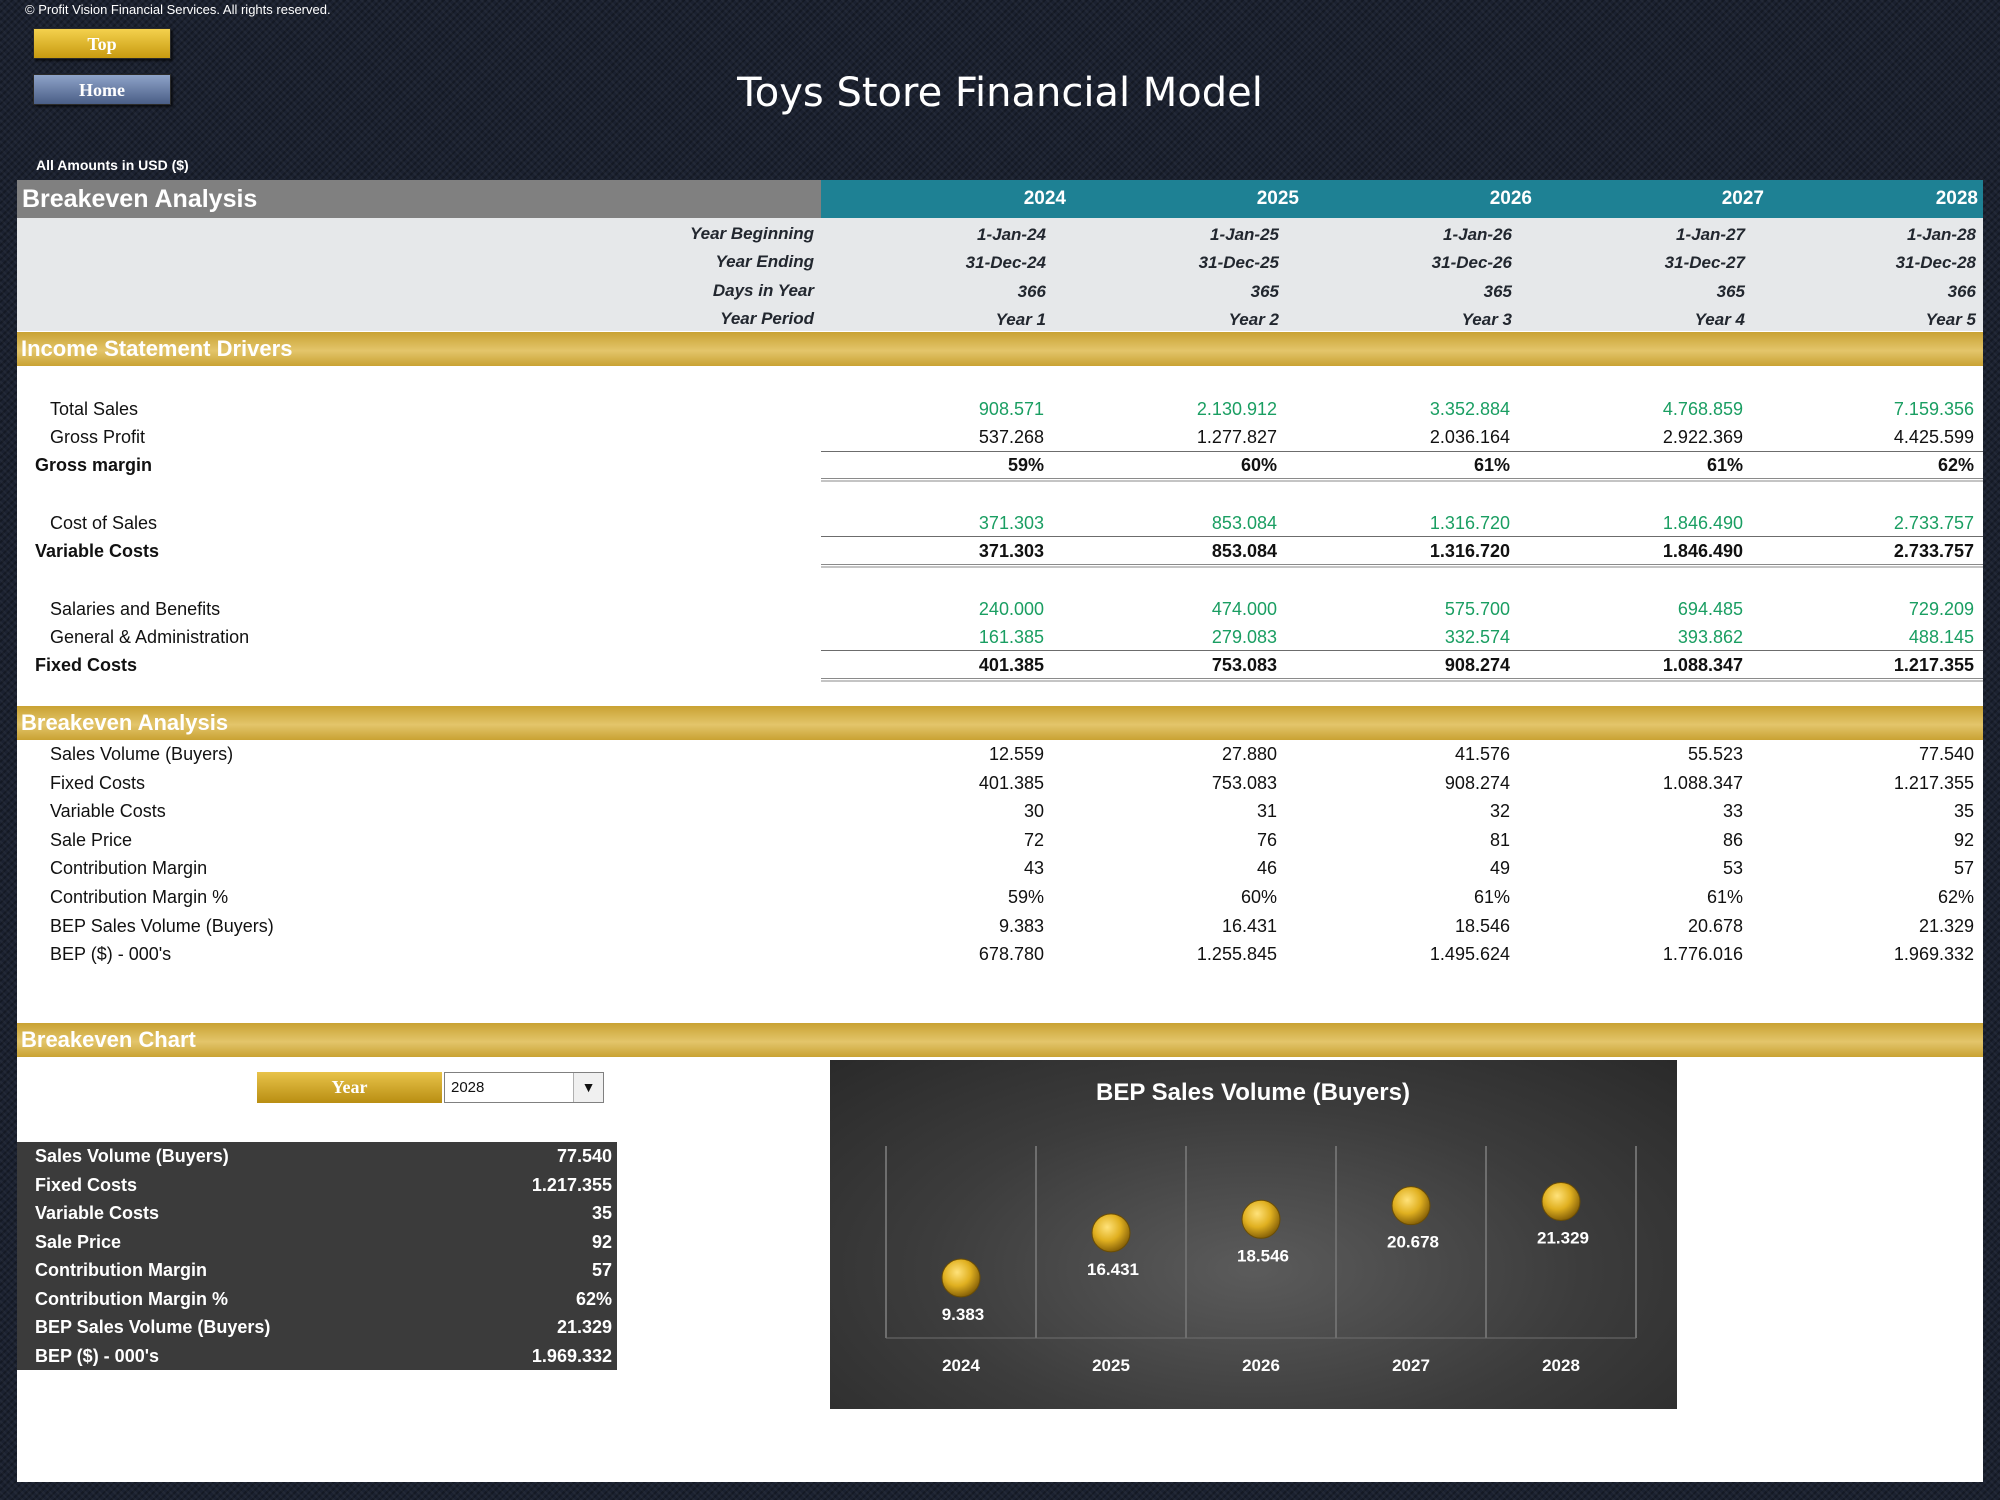 This screenshot has width=2000, height=1500. I want to click on fixed-costs-value: 908.274, so click(1477, 665).